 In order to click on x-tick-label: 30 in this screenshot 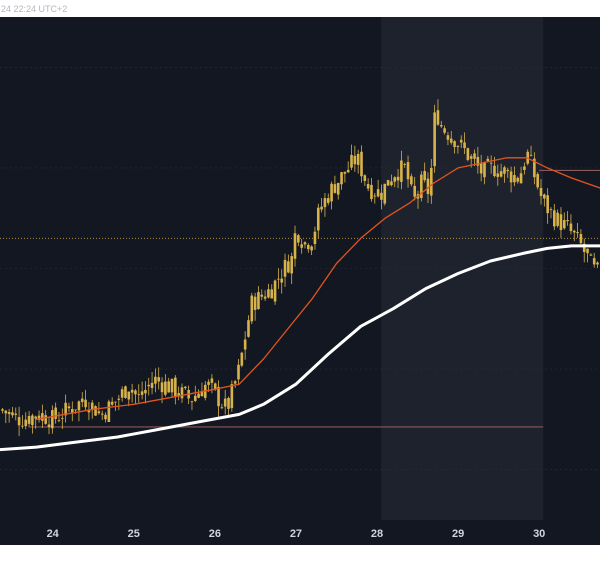, I will do `click(539, 534)`.